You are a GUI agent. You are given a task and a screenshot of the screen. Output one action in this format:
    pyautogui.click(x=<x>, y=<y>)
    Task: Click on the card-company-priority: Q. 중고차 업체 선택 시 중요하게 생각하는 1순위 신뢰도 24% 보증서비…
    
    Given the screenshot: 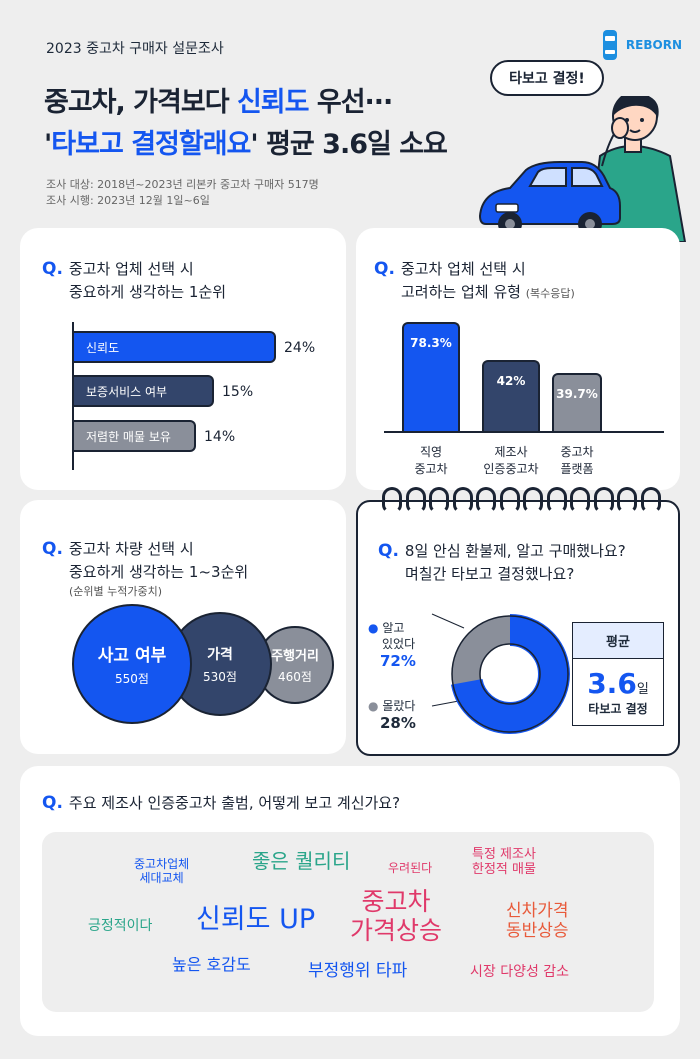 What is the action you would take?
    pyautogui.click(x=183, y=359)
    